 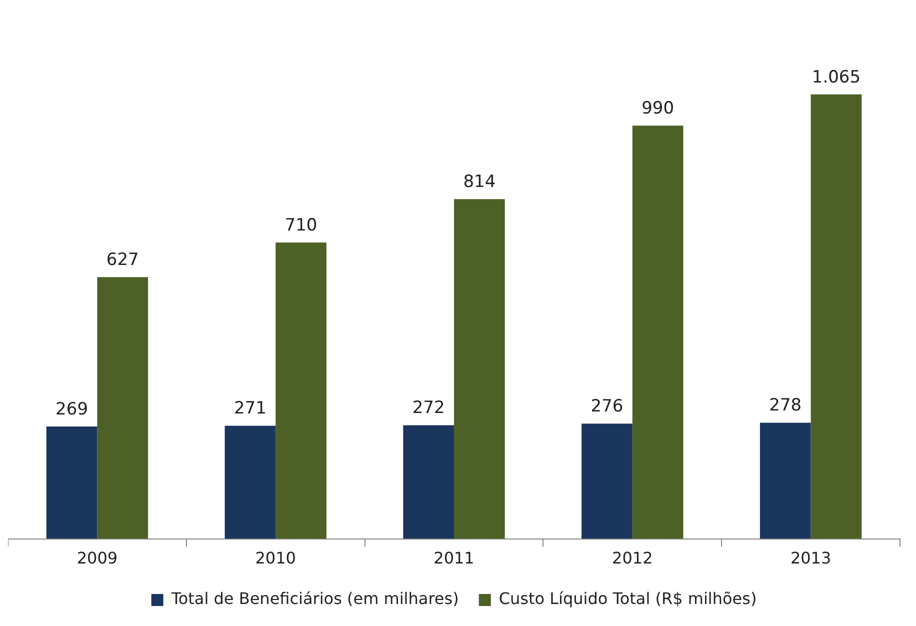 What do you see at coordinates (314, 598) in the screenshot?
I see `legend-label: Total de Beneficiários (em milhares)` at bounding box center [314, 598].